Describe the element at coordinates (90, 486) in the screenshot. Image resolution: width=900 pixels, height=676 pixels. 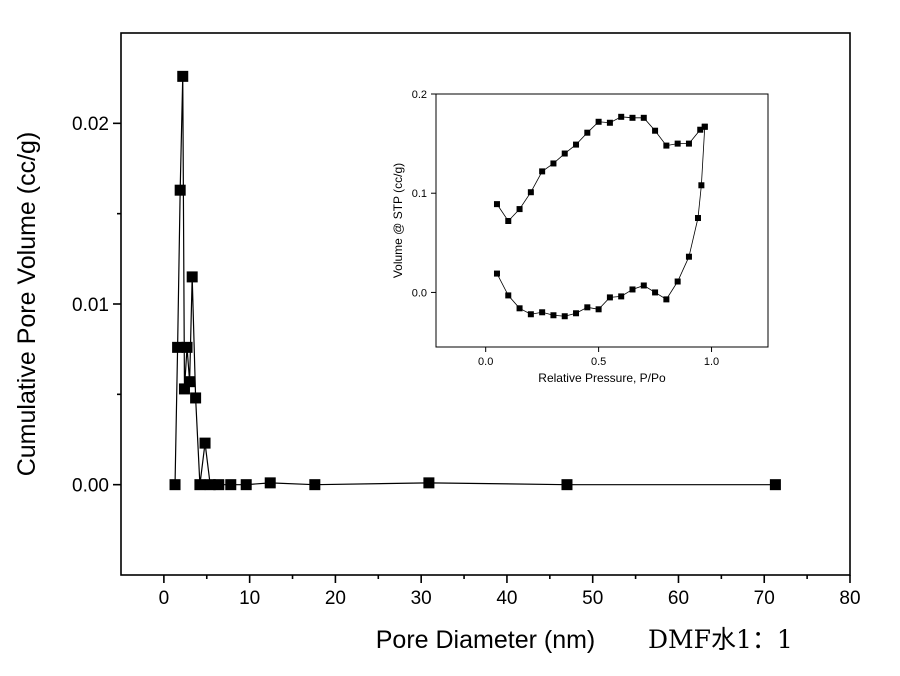
I see `main-y-tick-label: 0.00` at that location.